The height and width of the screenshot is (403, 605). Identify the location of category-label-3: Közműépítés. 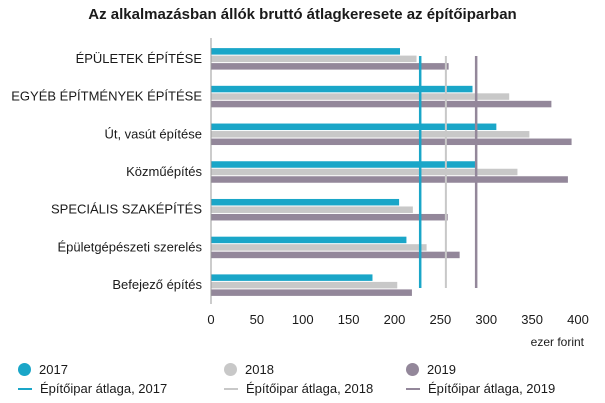
(164, 171).